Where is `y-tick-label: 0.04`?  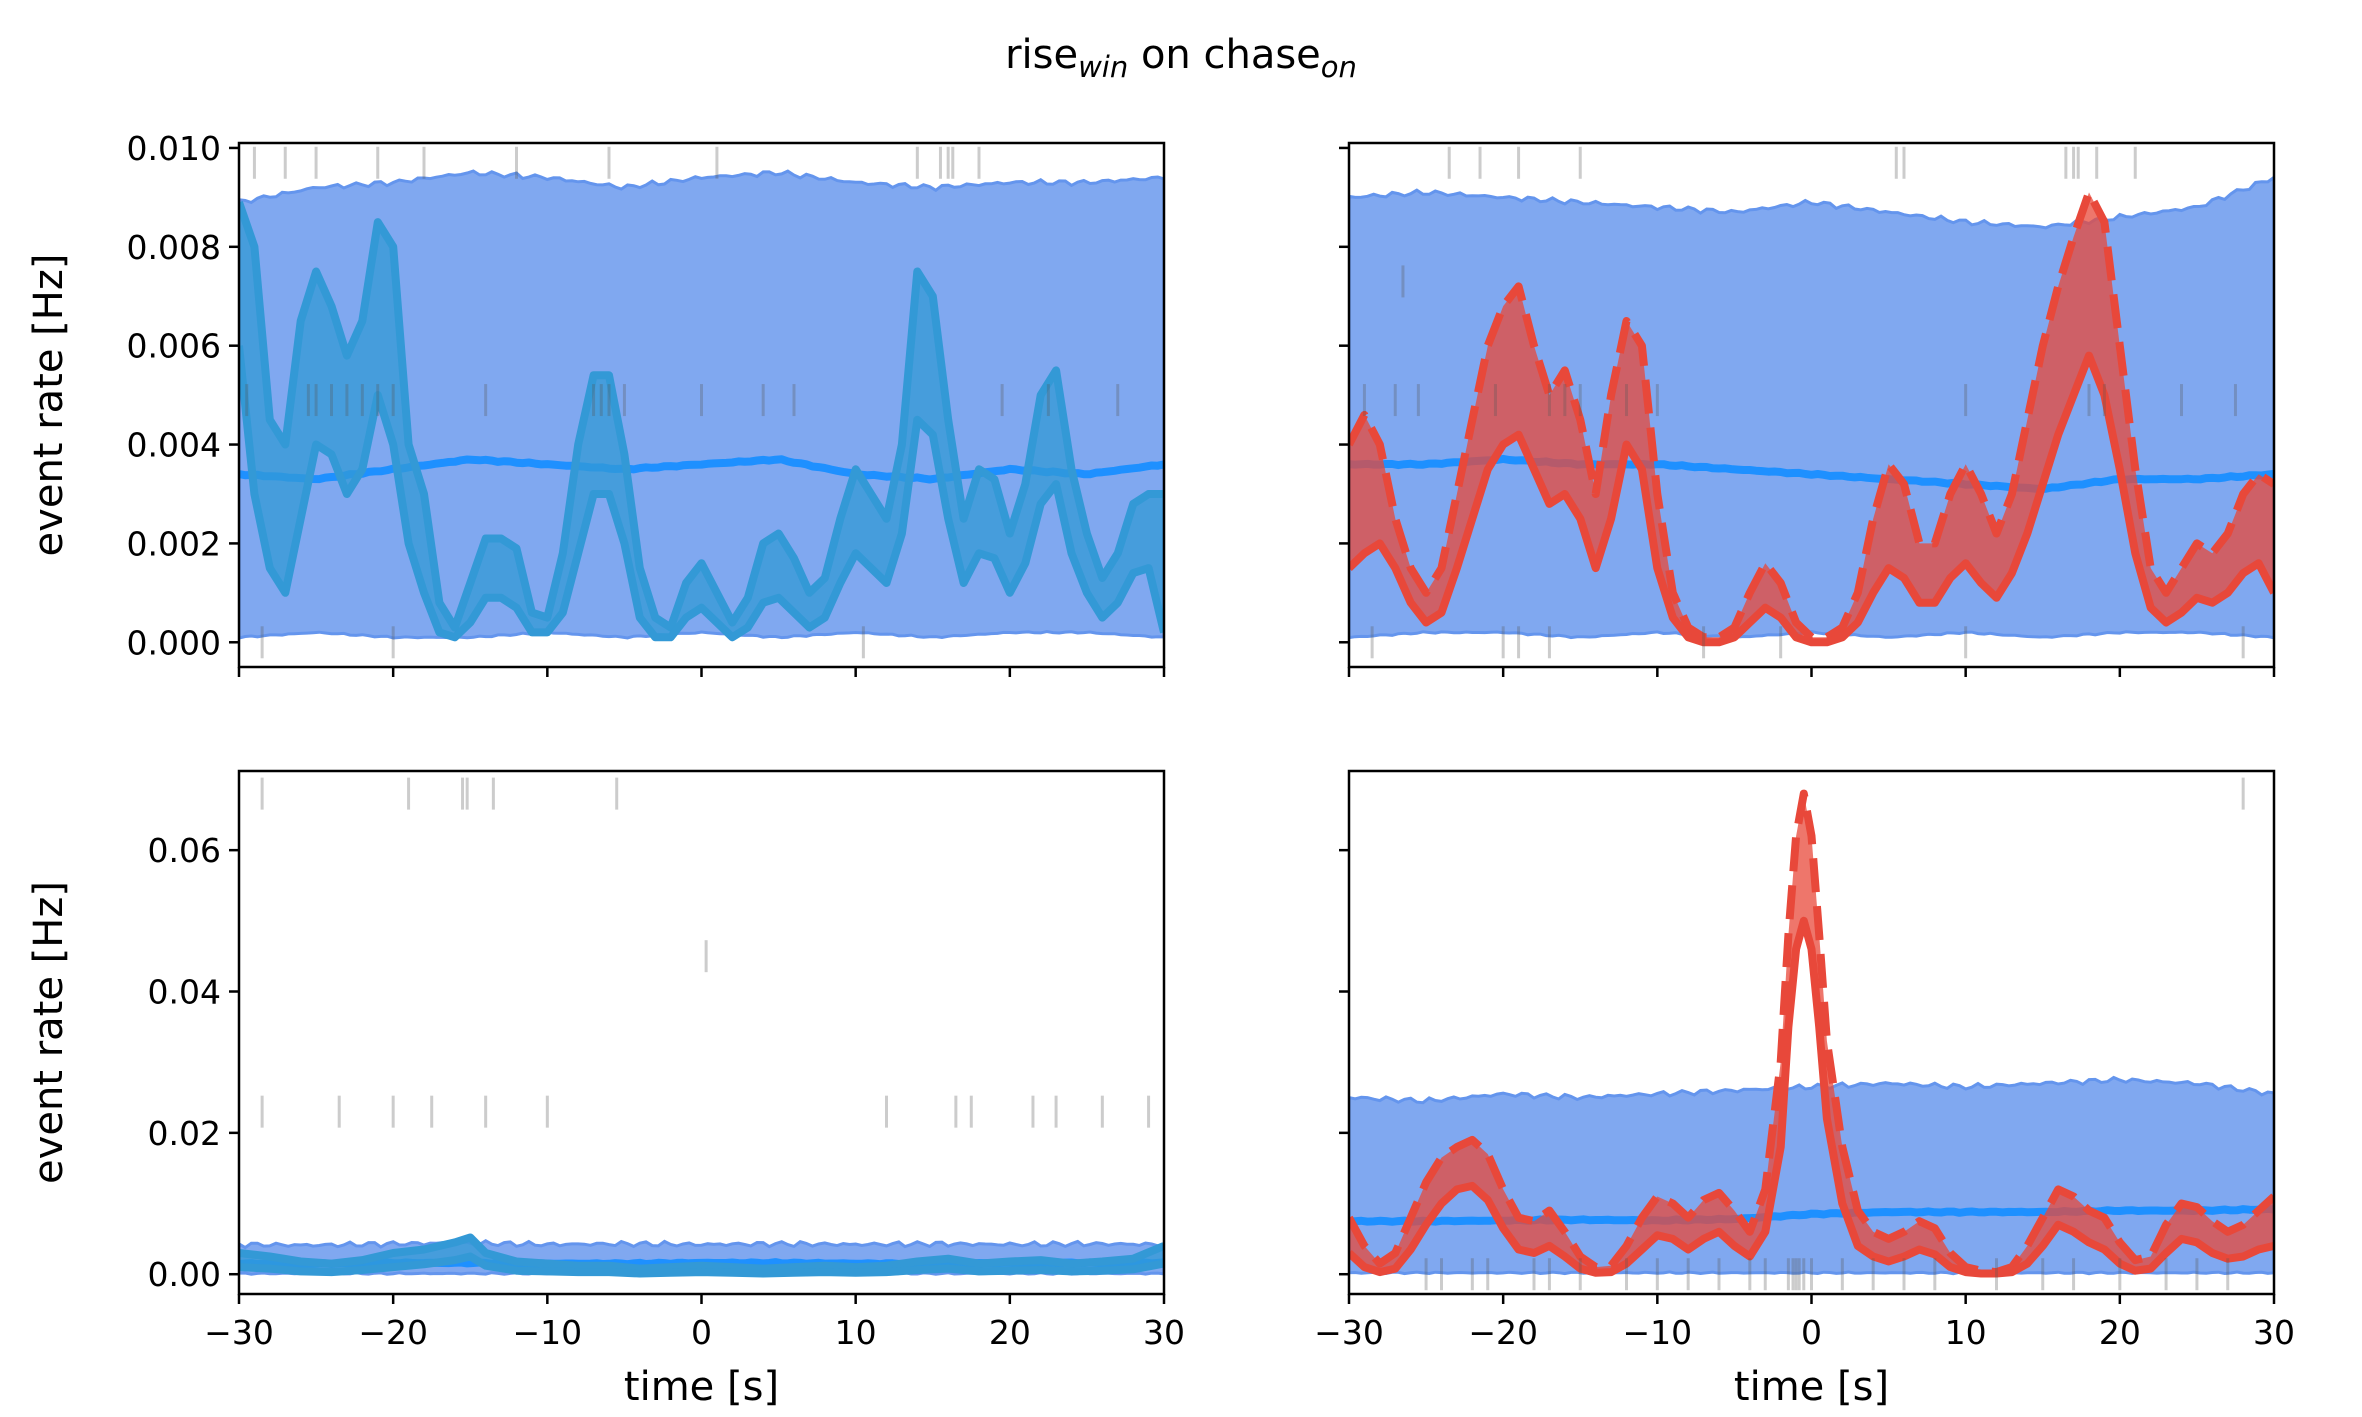
y-tick-label: 0.04 is located at coordinates (184, 992).